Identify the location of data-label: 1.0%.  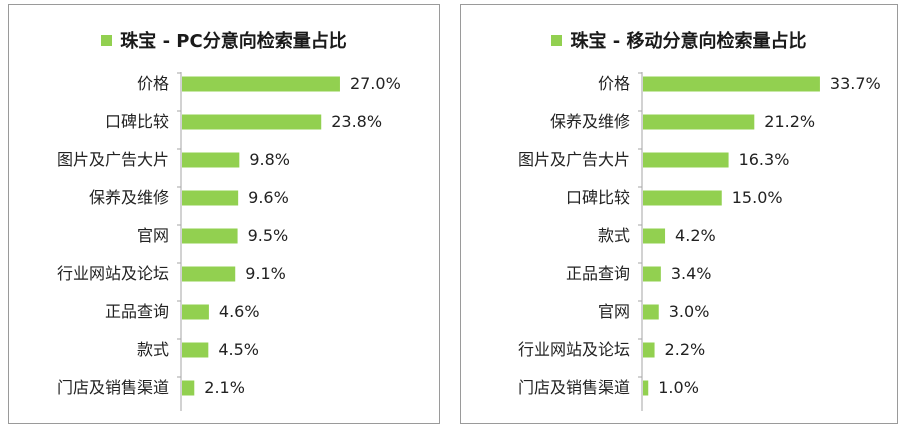
(678, 387).